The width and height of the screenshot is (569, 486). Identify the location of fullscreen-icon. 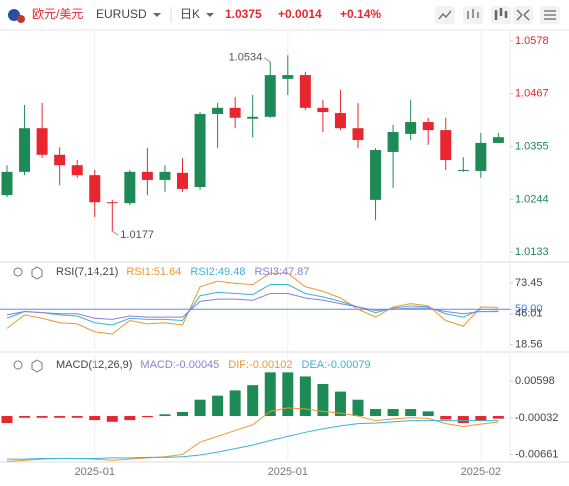
(523, 15).